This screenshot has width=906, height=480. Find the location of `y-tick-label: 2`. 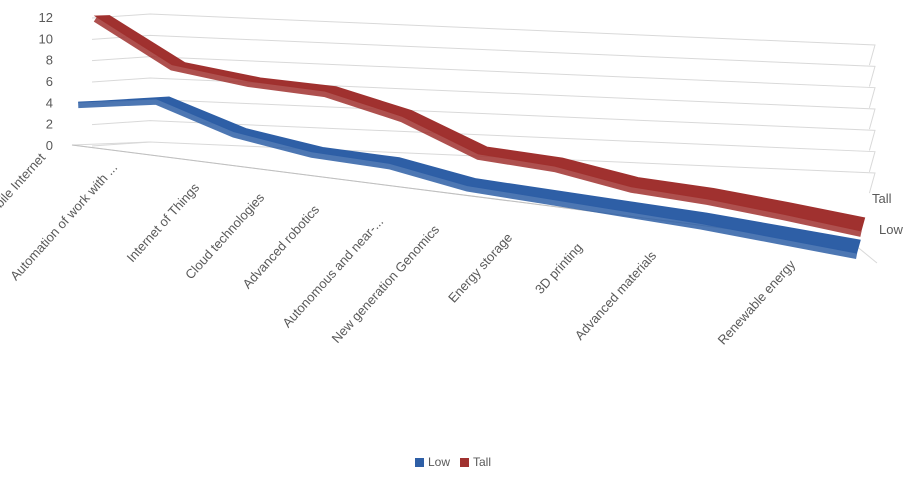

y-tick-label: 2 is located at coordinates (49, 124).